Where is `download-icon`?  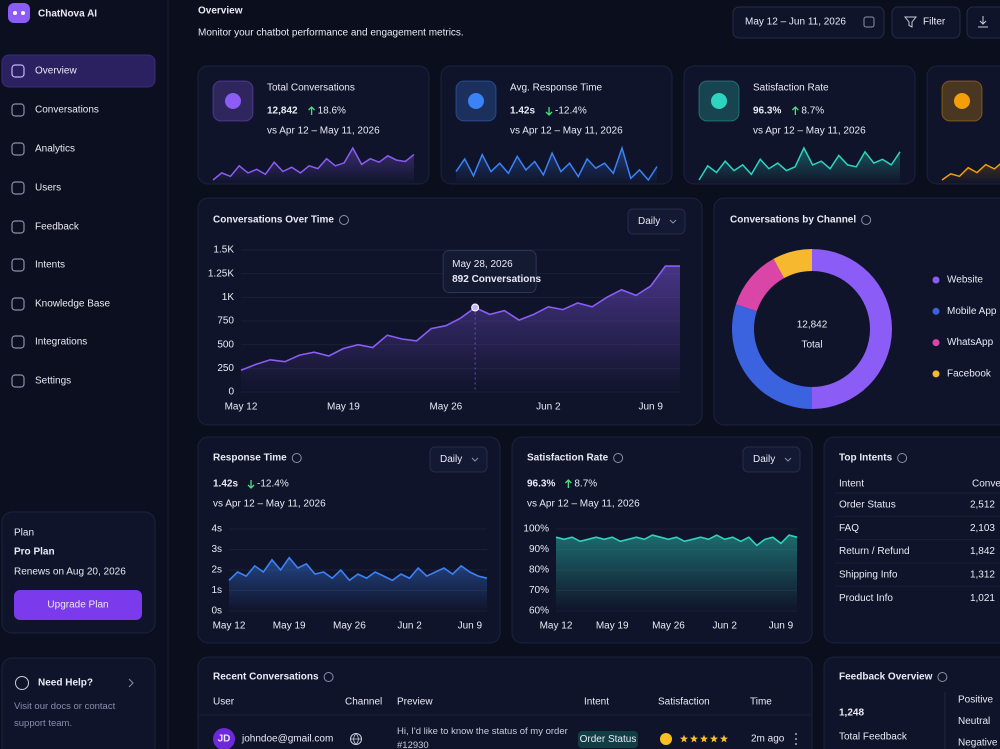
download-icon is located at coordinates (983, 22).